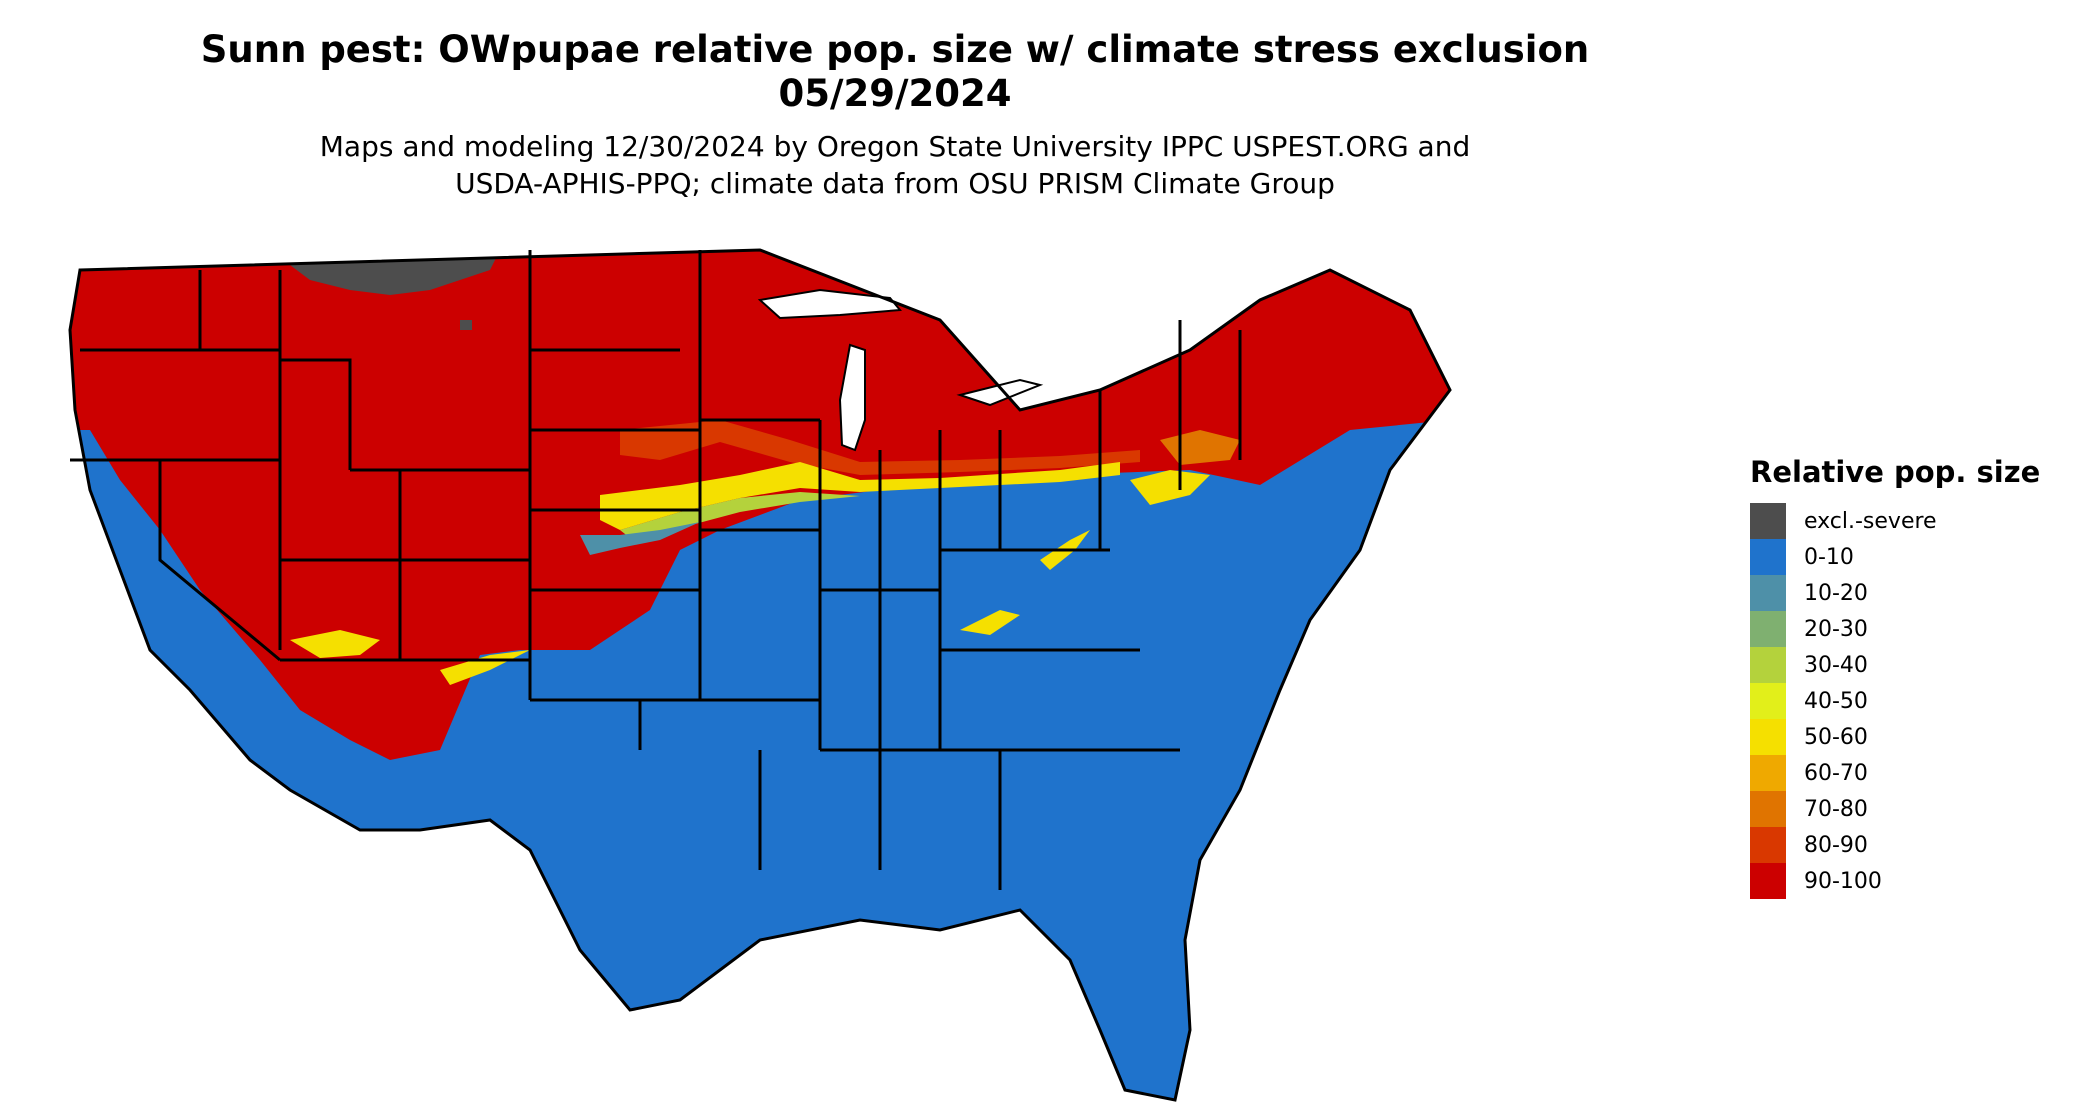 The height and width of the screenshot is (1120, 2100). What do you see at coordinates (1836, 593) in the screenshot?
I see `legend-label: 10-20` at bounding box center [1836, 593].